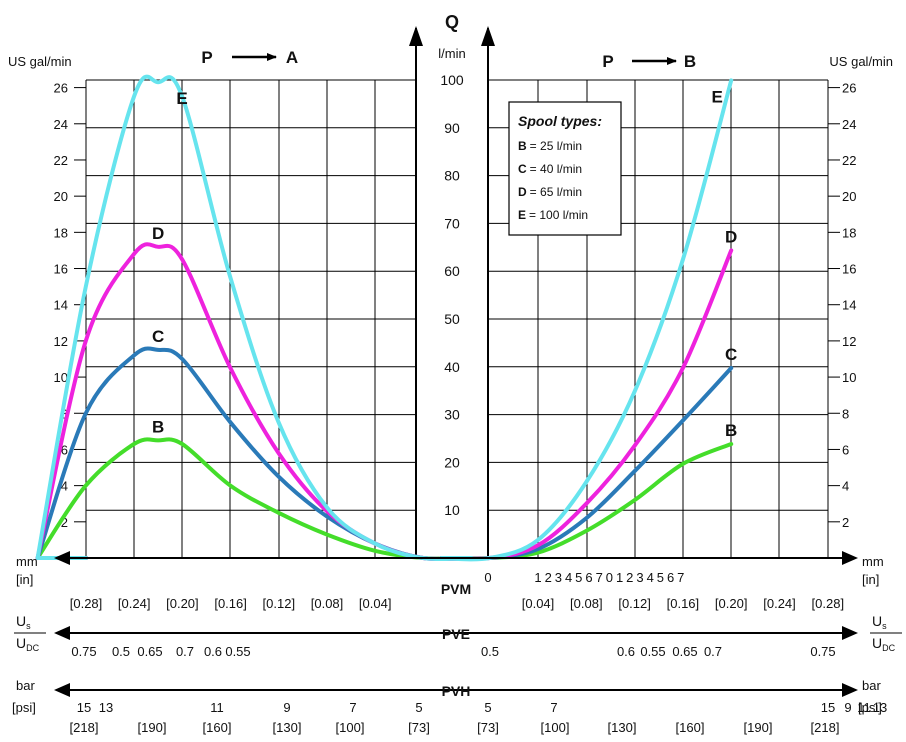 This screenshot has height=742, width=906. I want to click on pvm-mm-tick-label: 5, so click(660, 577).